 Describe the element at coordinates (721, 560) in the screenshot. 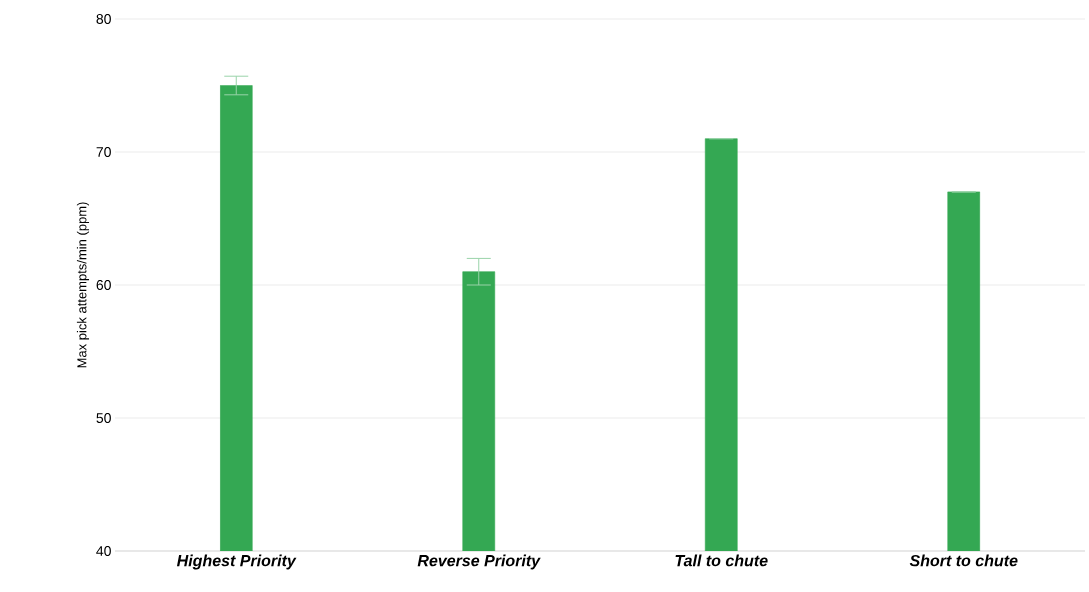

I see `x-tick-label: Tall to chute` at that location.